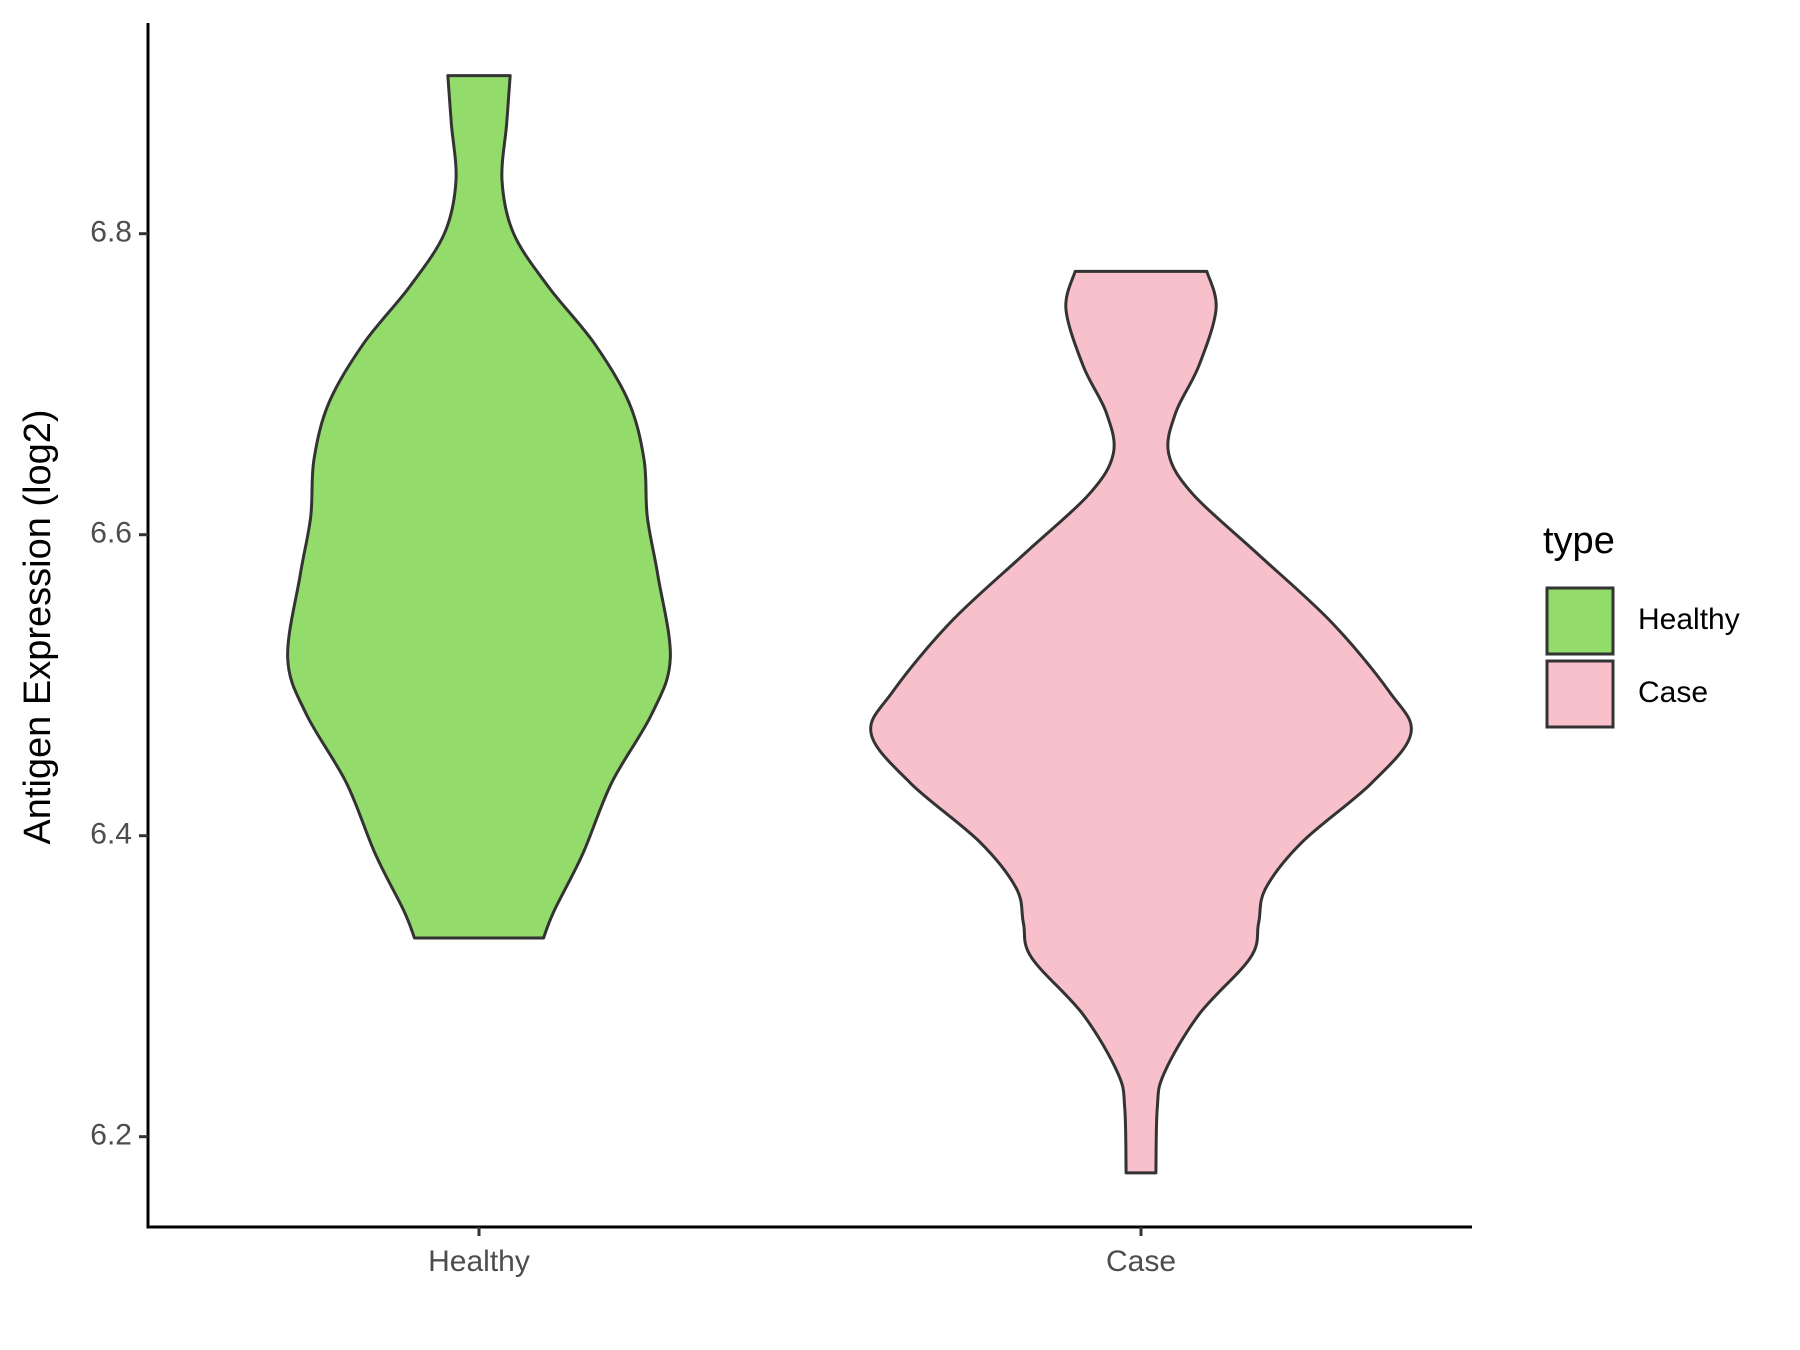 Image resolution: width=1800 pixels, height=1350 pixels. Describe the element at coordinates (38, 626) in the screenshot. I see `y-axis-title: Antigen Expression (log2)` at that location.